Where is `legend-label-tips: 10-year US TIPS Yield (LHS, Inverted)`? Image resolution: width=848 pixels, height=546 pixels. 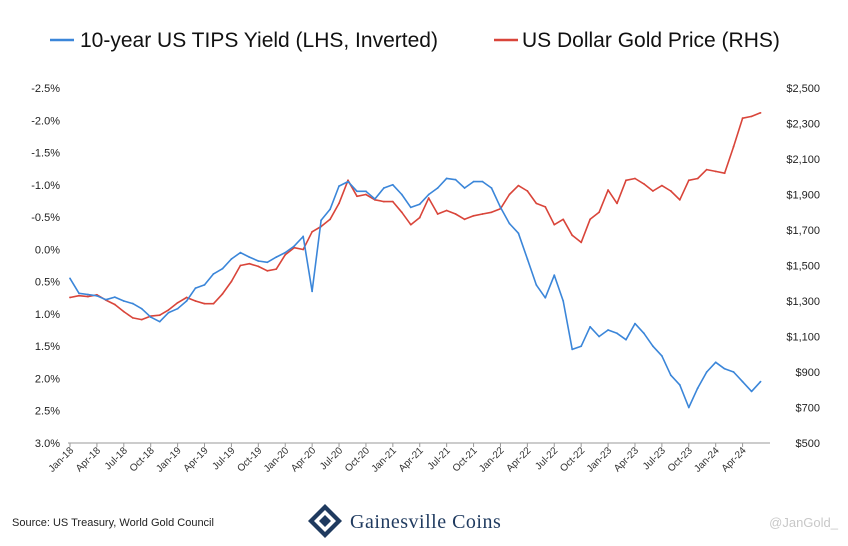
legend-label-tips: 10-year US TIPS Yield (LHS, Inverted) is located at coordinates (259, 40).